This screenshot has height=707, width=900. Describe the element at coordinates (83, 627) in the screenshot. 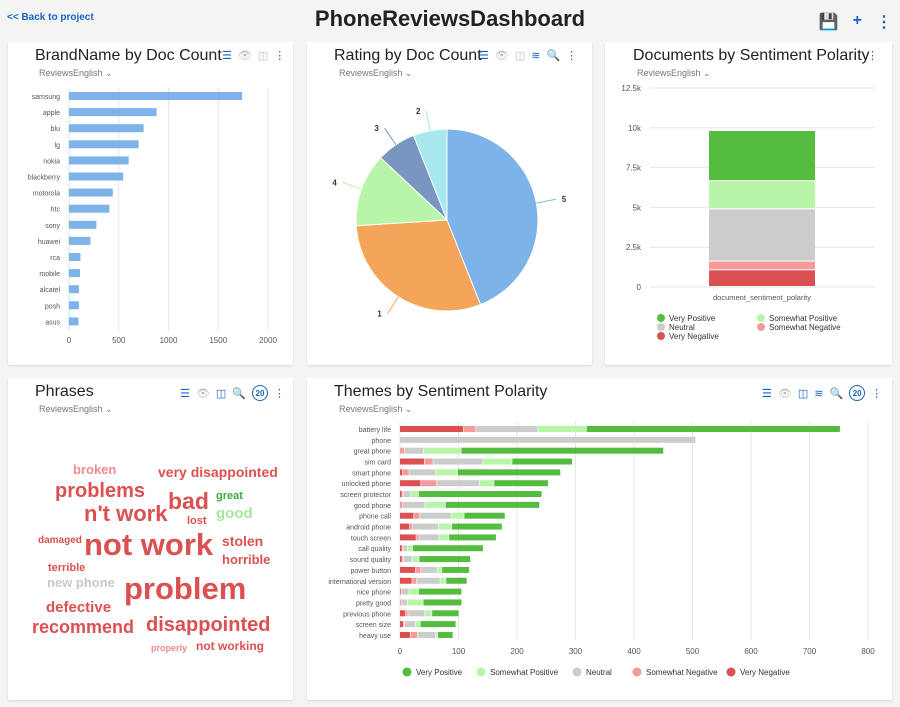

I see `phrase-word: recommend` at that location.